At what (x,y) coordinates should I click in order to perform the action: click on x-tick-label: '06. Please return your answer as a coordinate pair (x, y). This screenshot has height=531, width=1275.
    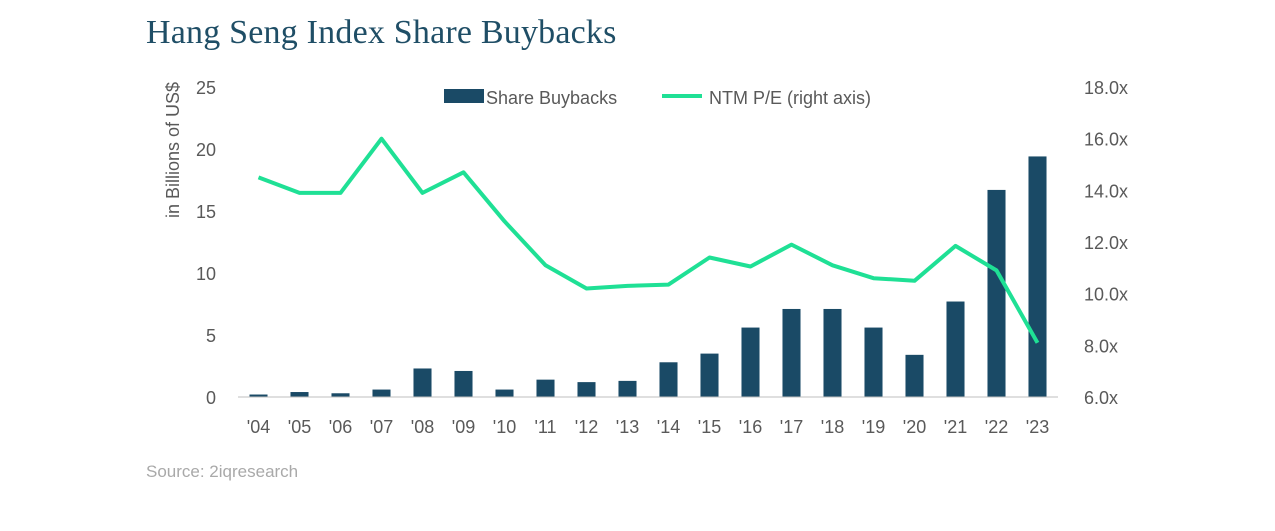
    Looking at the image, I should click on (340, 427).